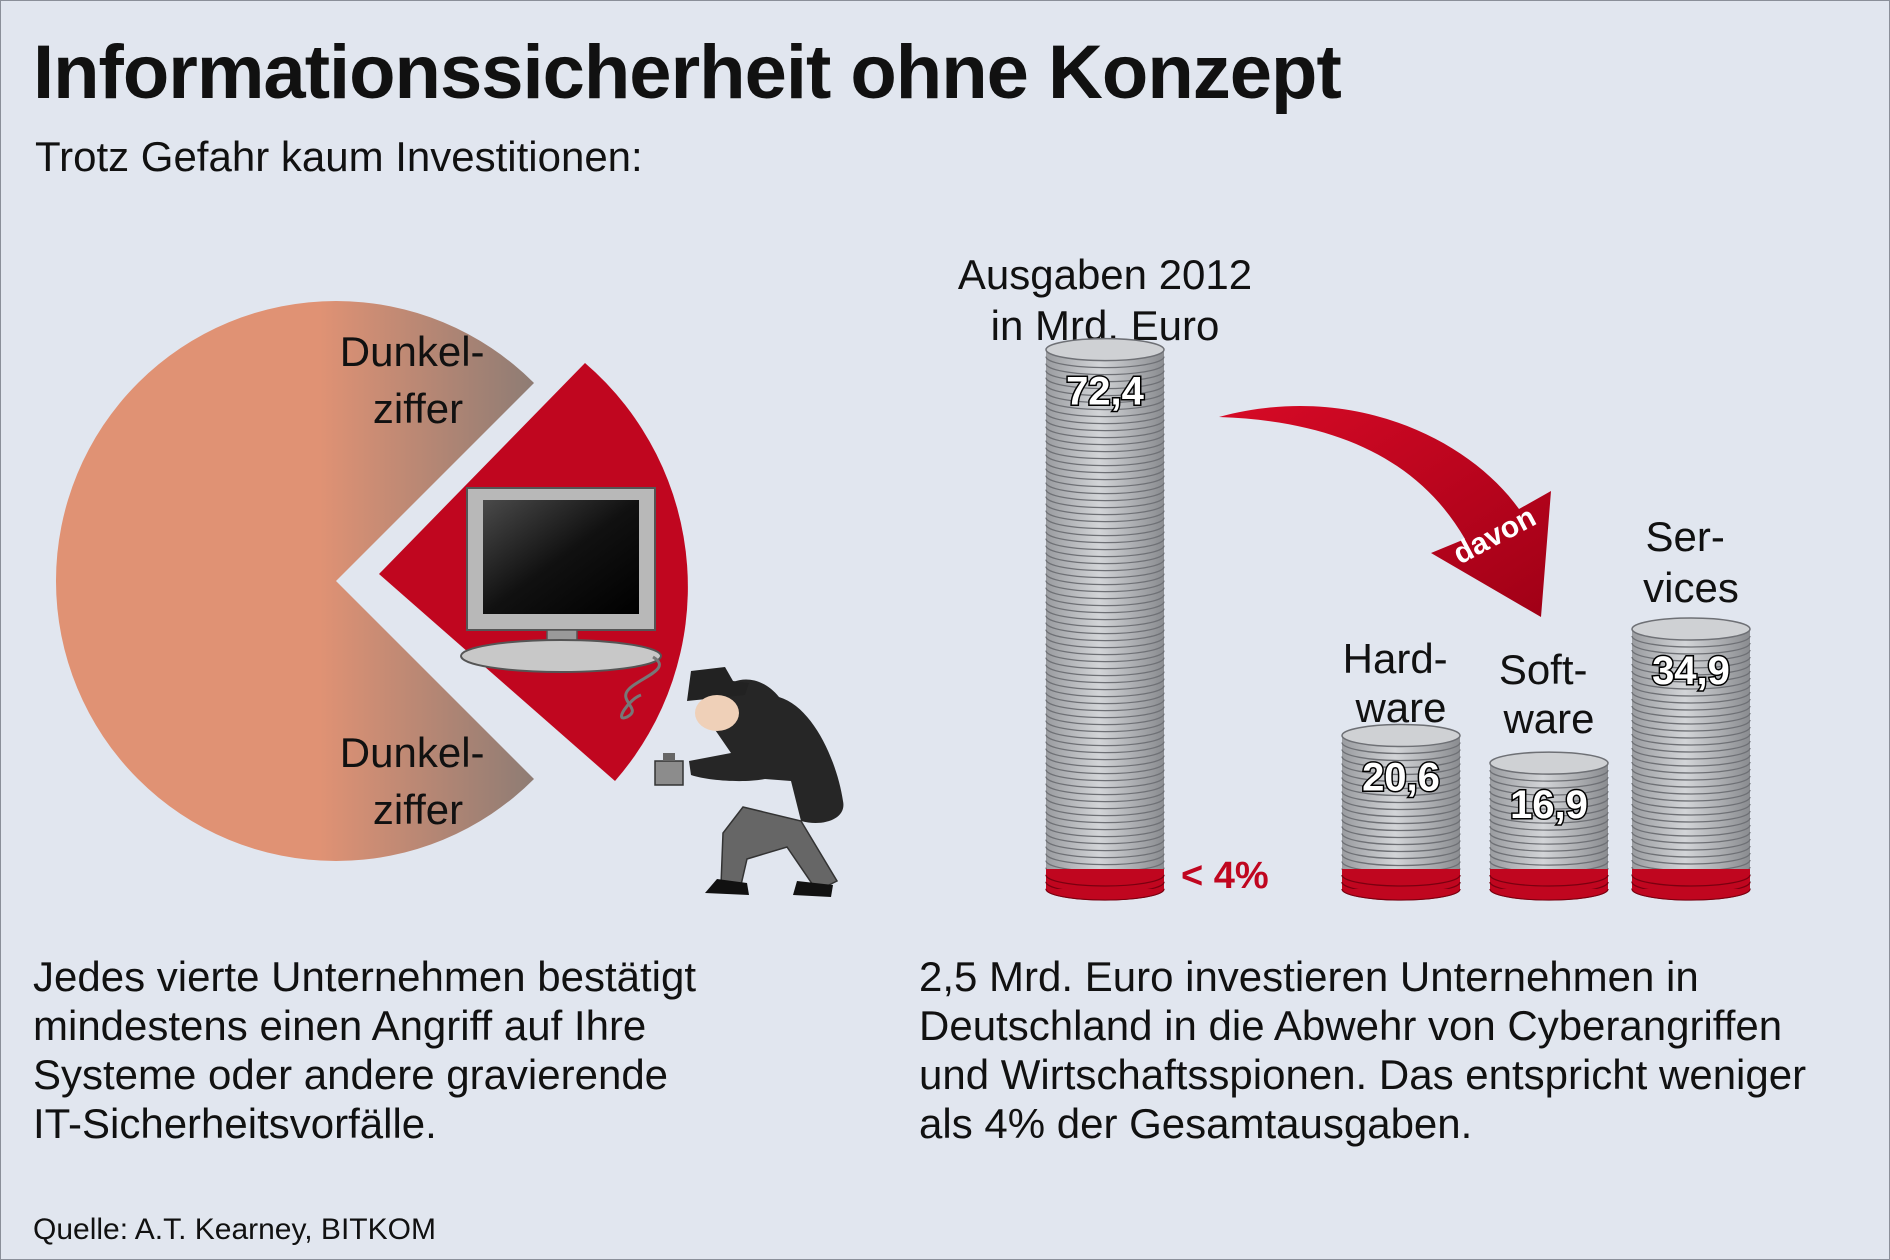 The height and width of the screenshot is (1260, 1890). I want to click on stack-software-top, so click(1549, 763).